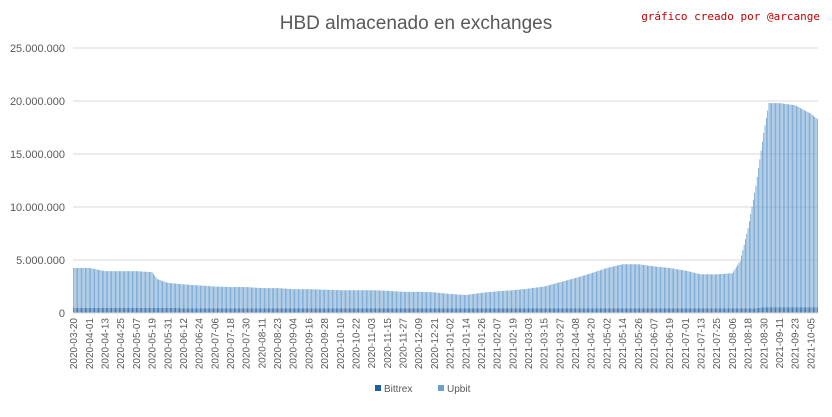 Image resolution: width=832 pixels, height=417 pixels. What do you see at coordinates (153, 344) in the screenshot?
I see `x-tick-label: 2020-05-19` at bounding box center [153, 344].